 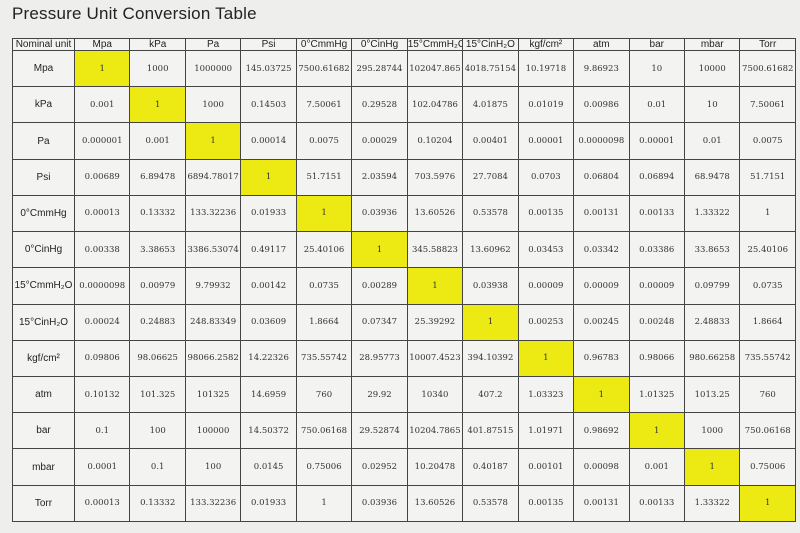 What do you see at coordinates (435, 177) in the screenshot?
I see `table-cell: 703.5976` at bounding box center [435, 177].